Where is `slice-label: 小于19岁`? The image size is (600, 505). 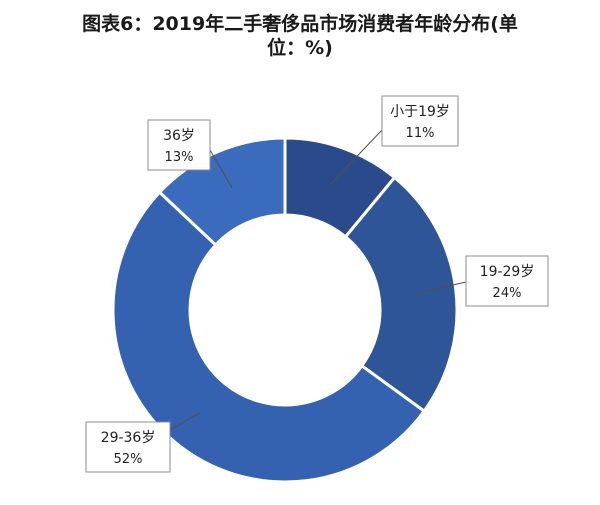 slice-label: 小于19岁 is located at coordinates (420, 112).